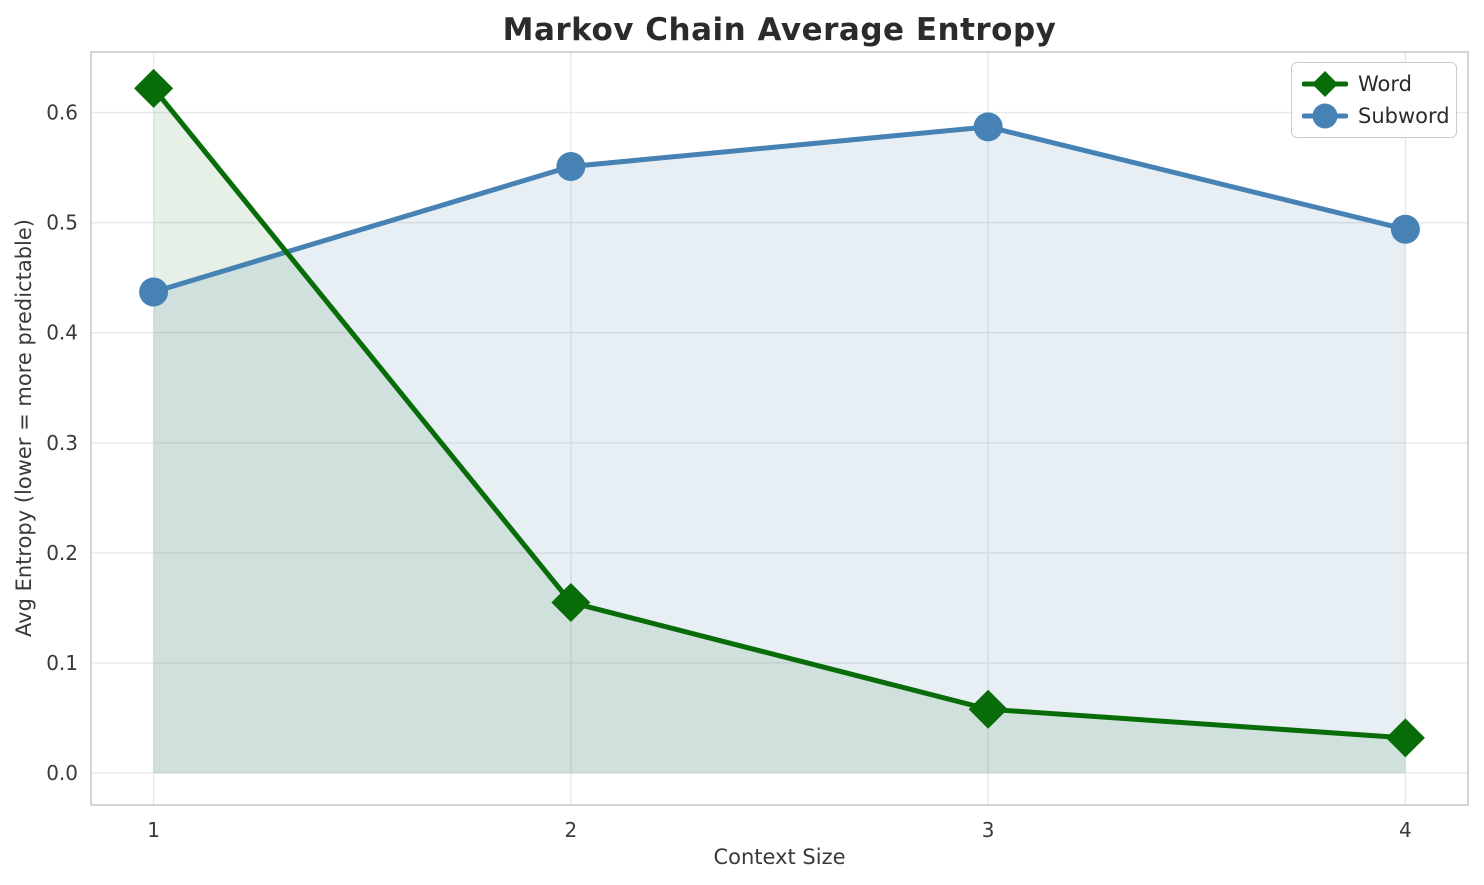  Describe the element at coordinates (1325, 84) in the screenshot. I see `word-diamond-marker-icon` at that location.